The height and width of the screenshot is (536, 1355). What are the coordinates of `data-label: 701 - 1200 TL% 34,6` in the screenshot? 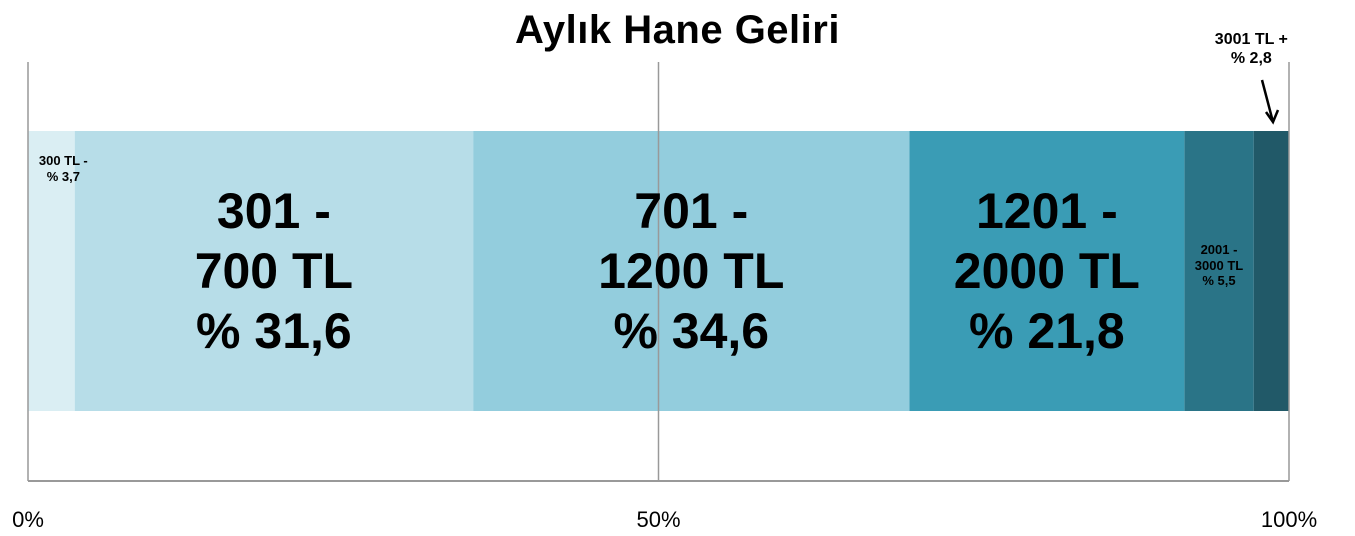 It's located at (691, 271).